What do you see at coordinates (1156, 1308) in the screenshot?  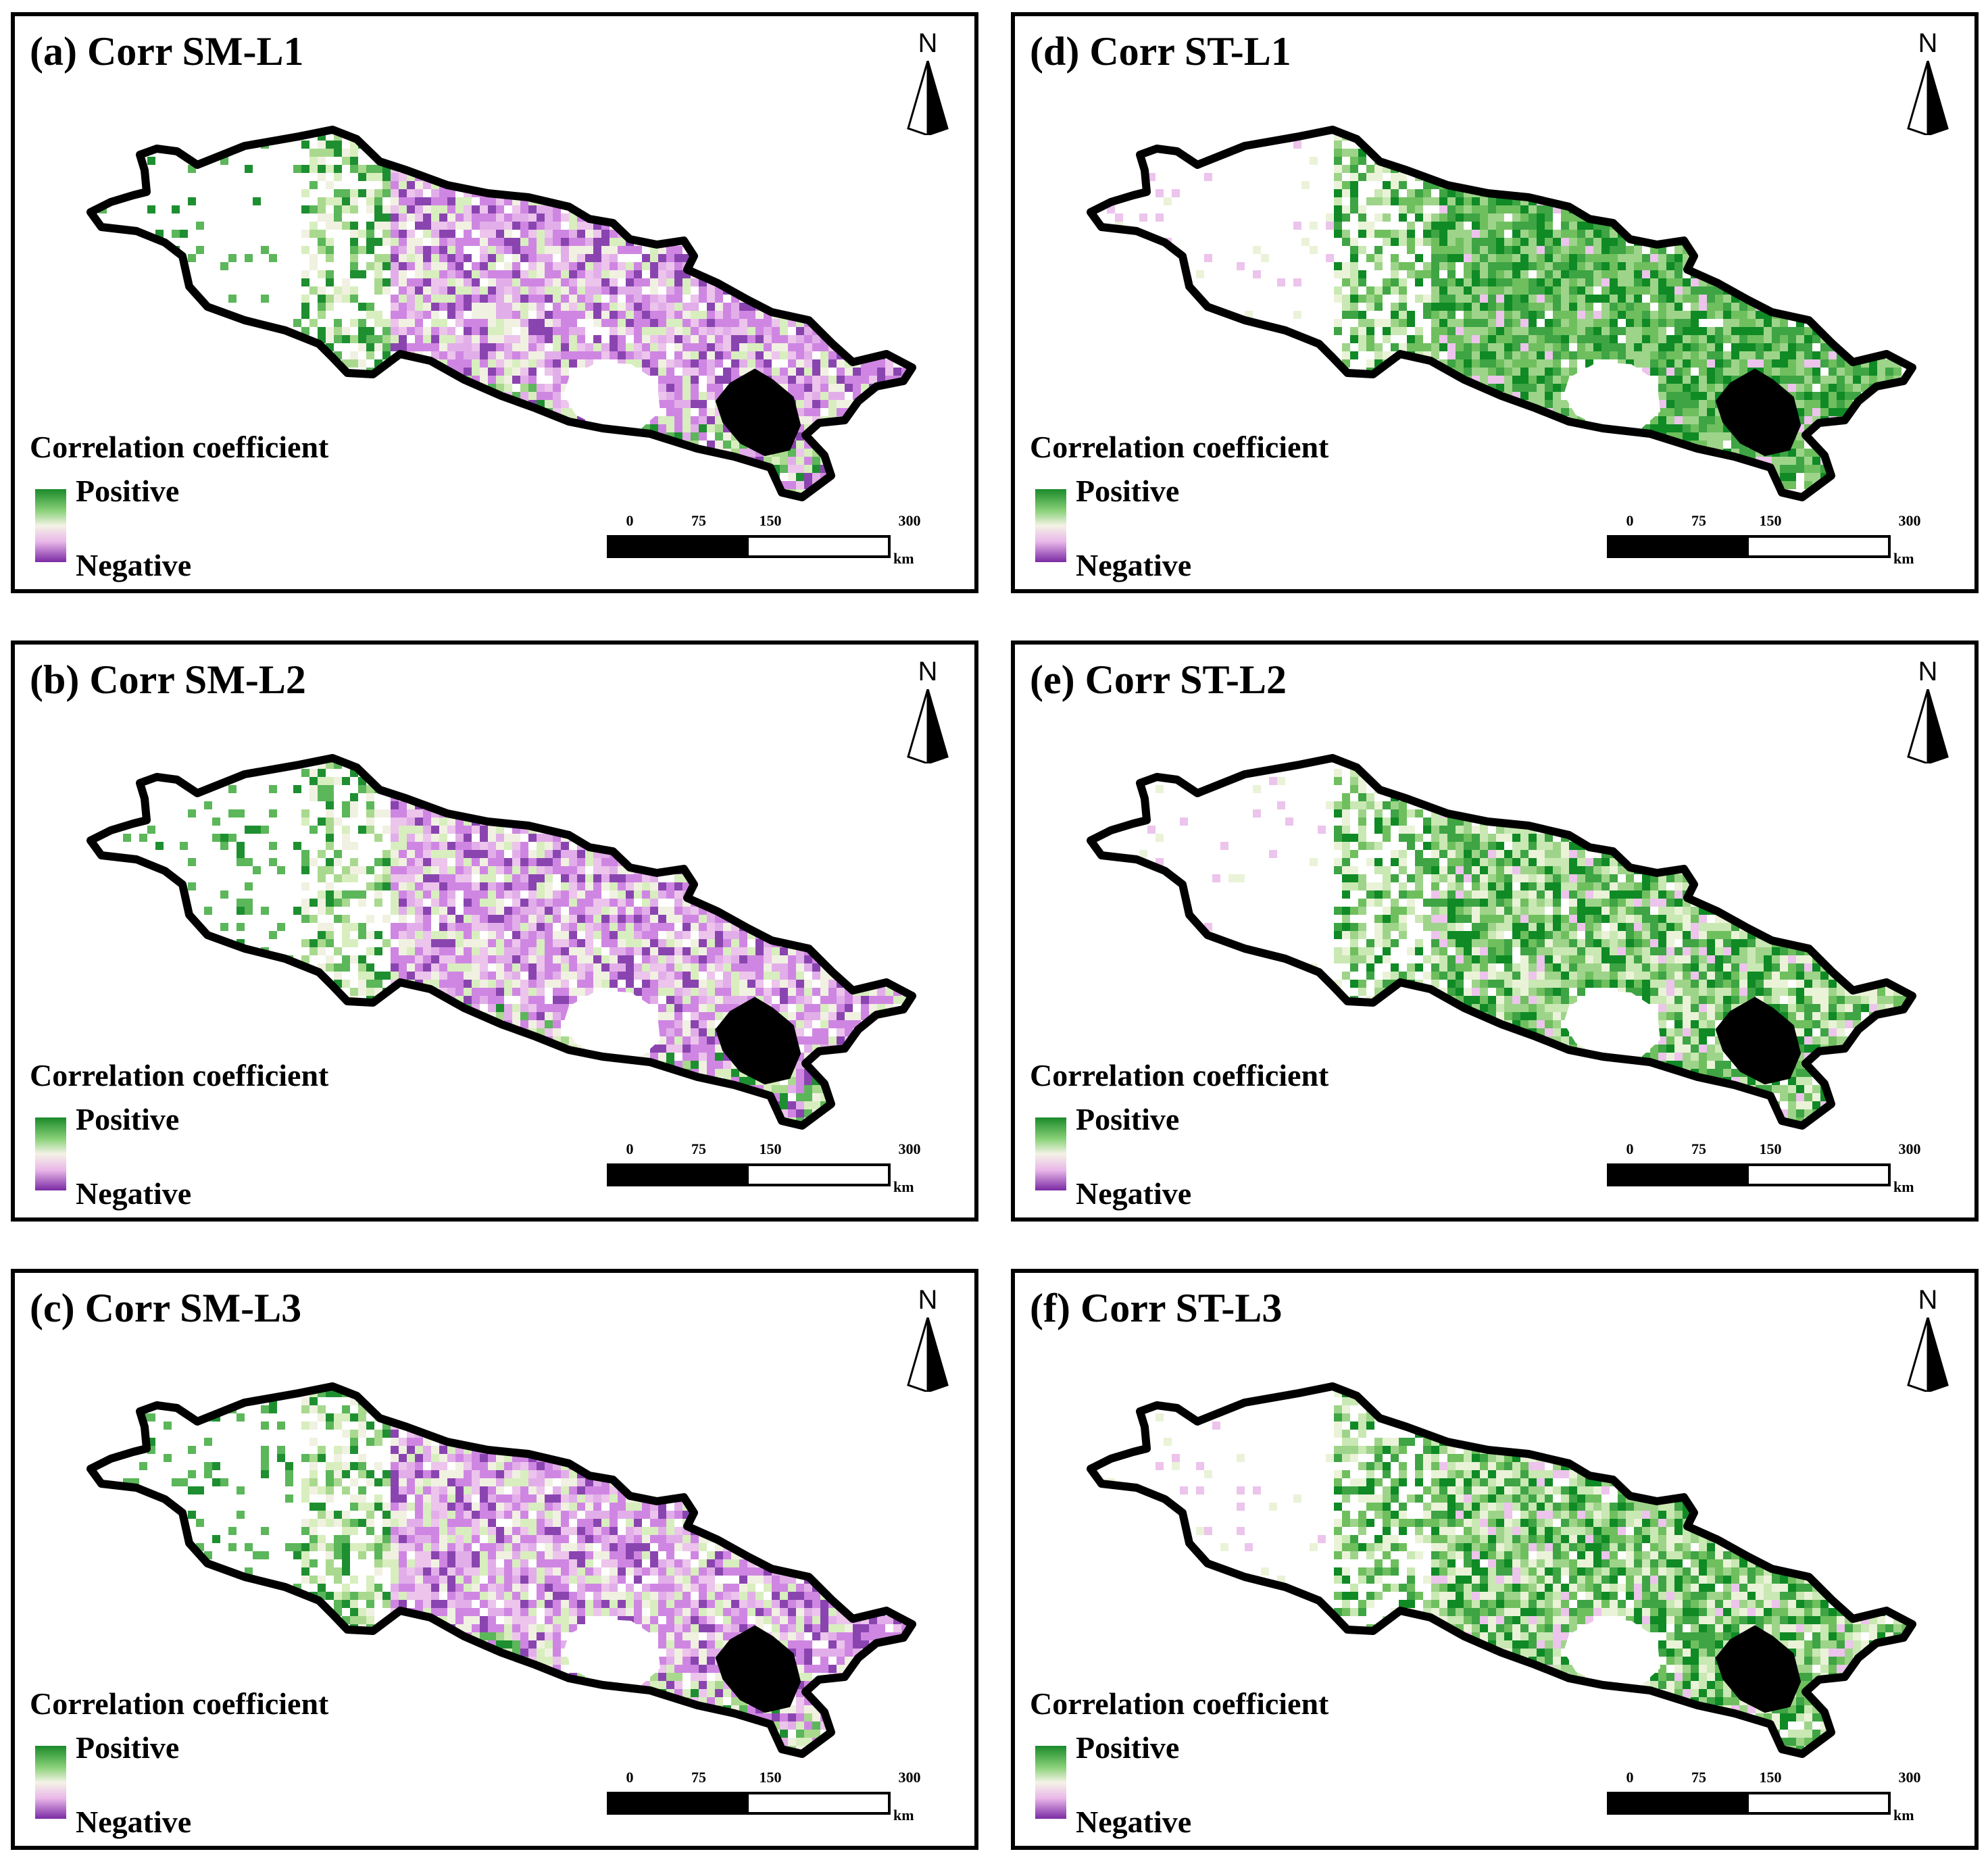 I see `panel-title: (f) Corr ST-L3` at bounding box center [1156, 1308].